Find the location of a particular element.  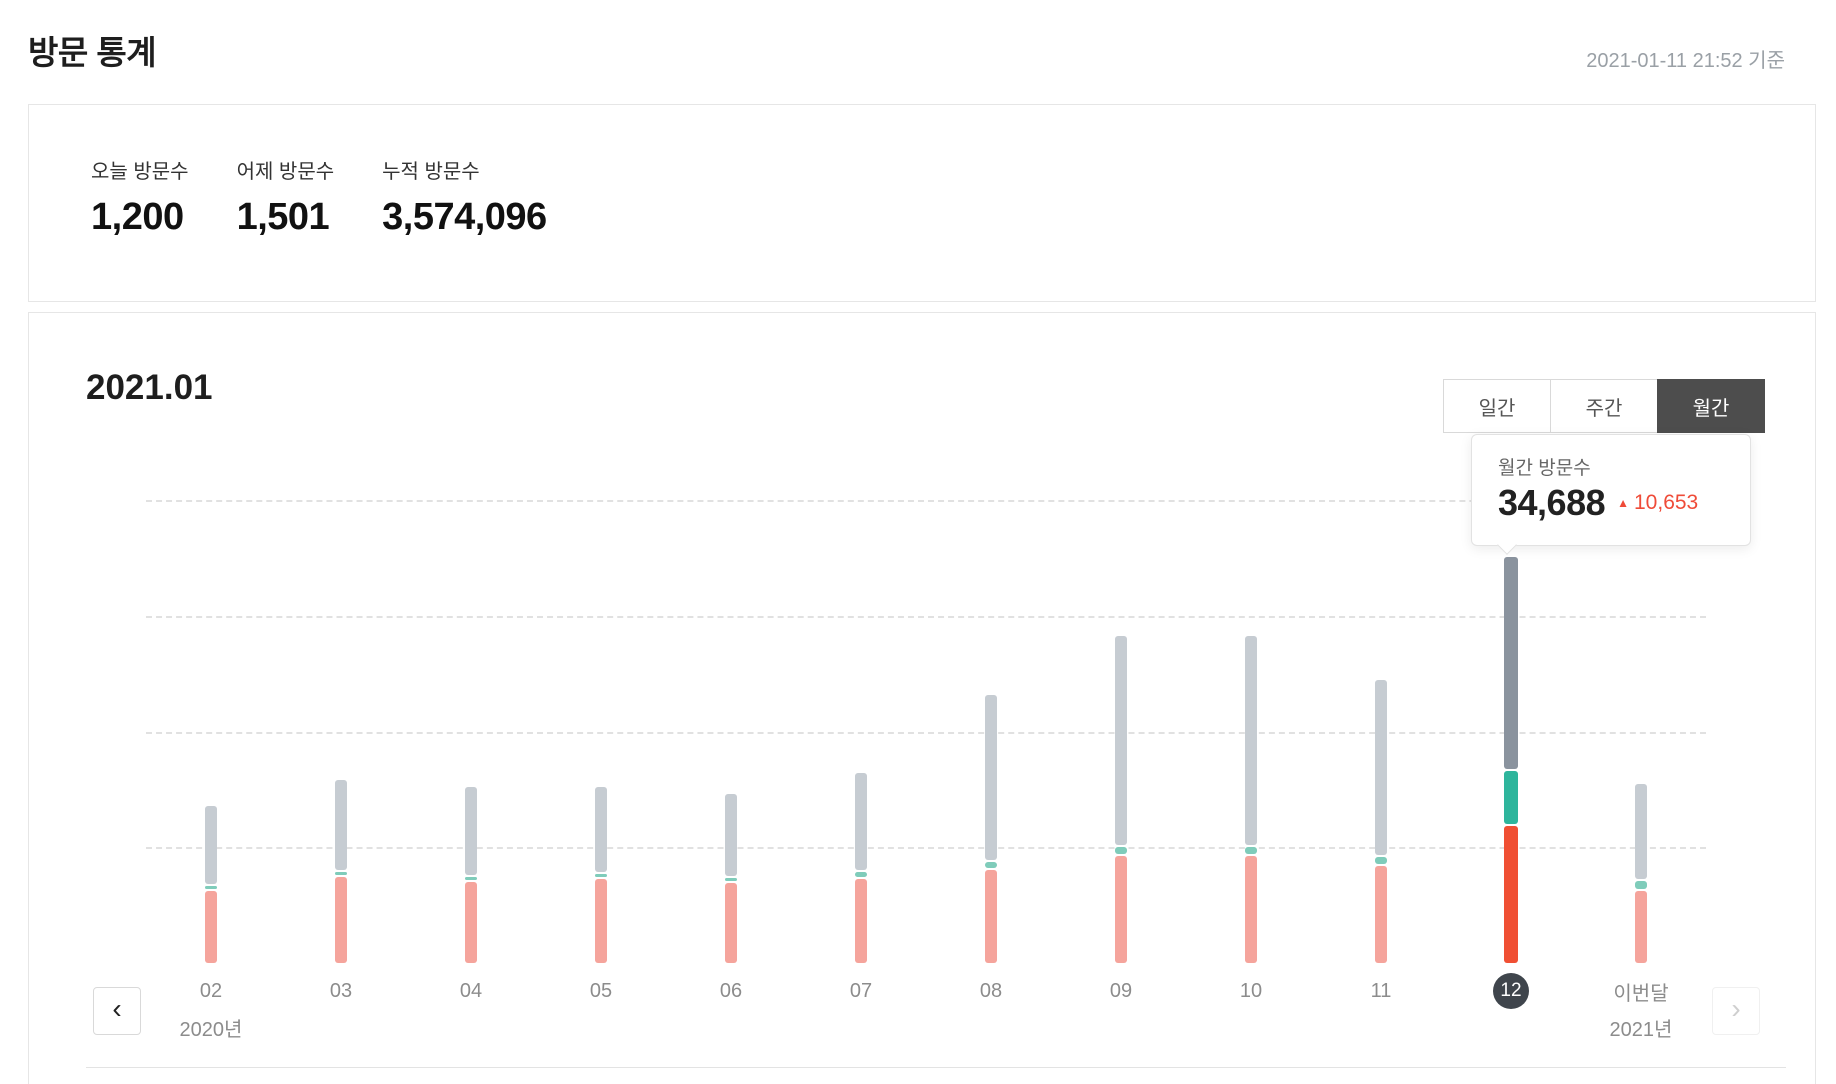

x-label-10: 10 is located at coordinates (1251, 1007).